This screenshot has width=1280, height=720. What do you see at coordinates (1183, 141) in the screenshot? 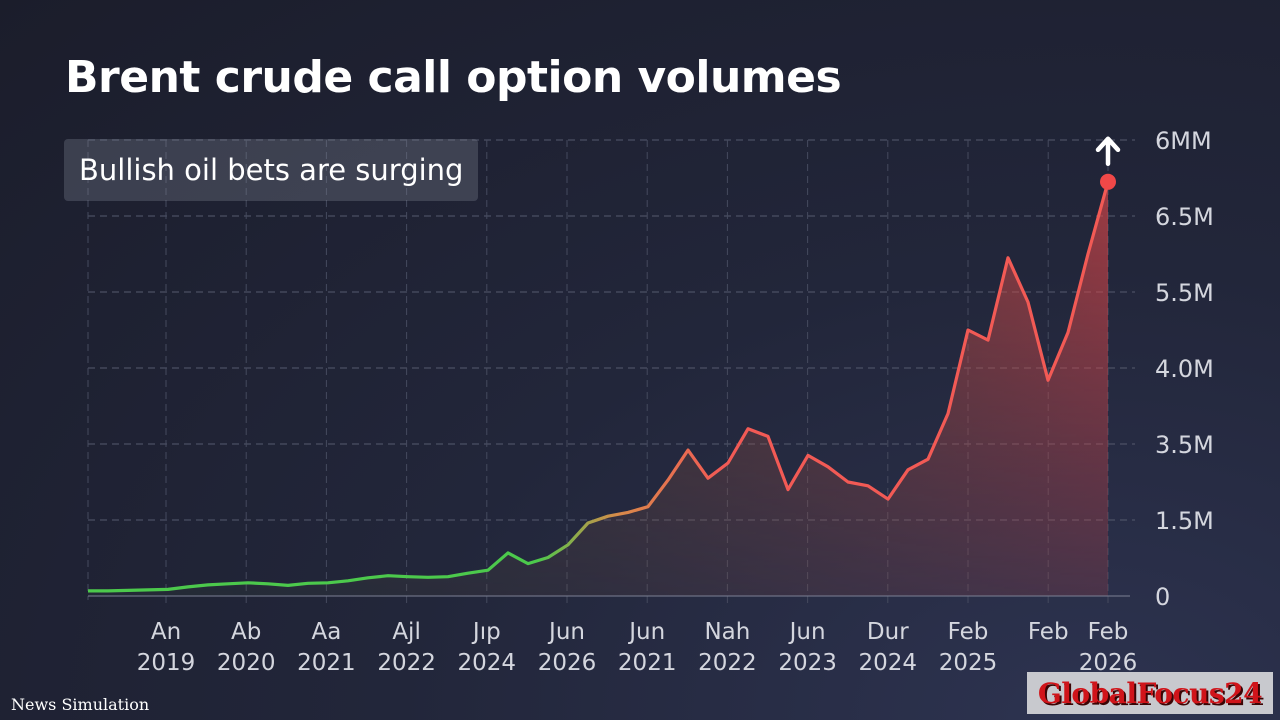
I see `y-tick-label: 6MM` at bounding box center [1183, 141].